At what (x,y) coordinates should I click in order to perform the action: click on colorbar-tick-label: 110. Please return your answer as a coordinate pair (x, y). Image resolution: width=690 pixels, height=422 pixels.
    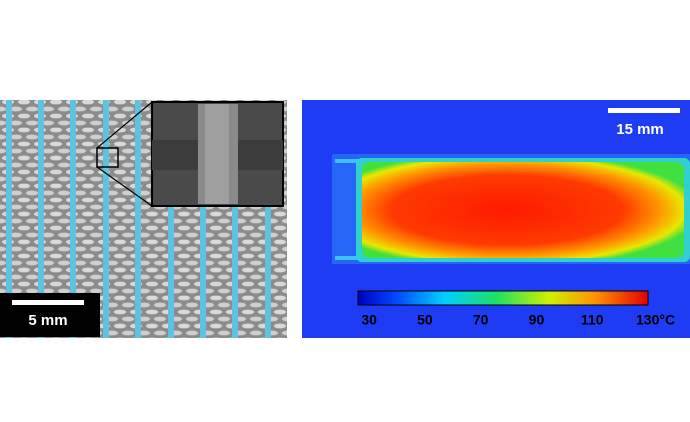
    Looking at the image, I should click on (592, 320).